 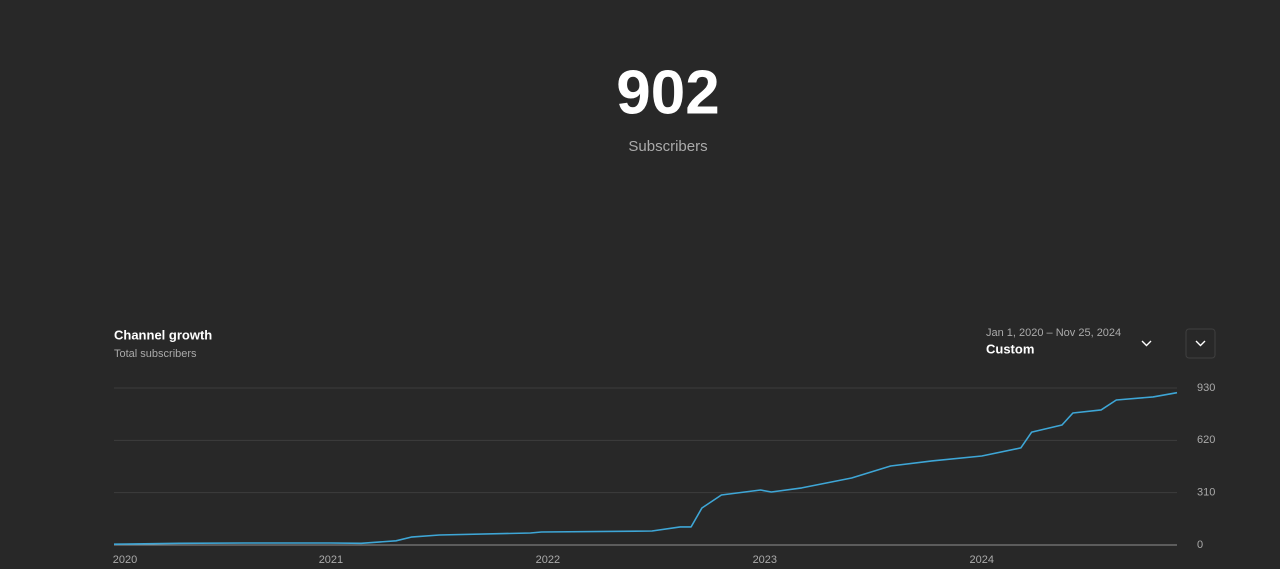 What do you see at coordinates (667, 92) in the screenshot?
I see `subscriber-count: 902` at bounding box center [667, 92].